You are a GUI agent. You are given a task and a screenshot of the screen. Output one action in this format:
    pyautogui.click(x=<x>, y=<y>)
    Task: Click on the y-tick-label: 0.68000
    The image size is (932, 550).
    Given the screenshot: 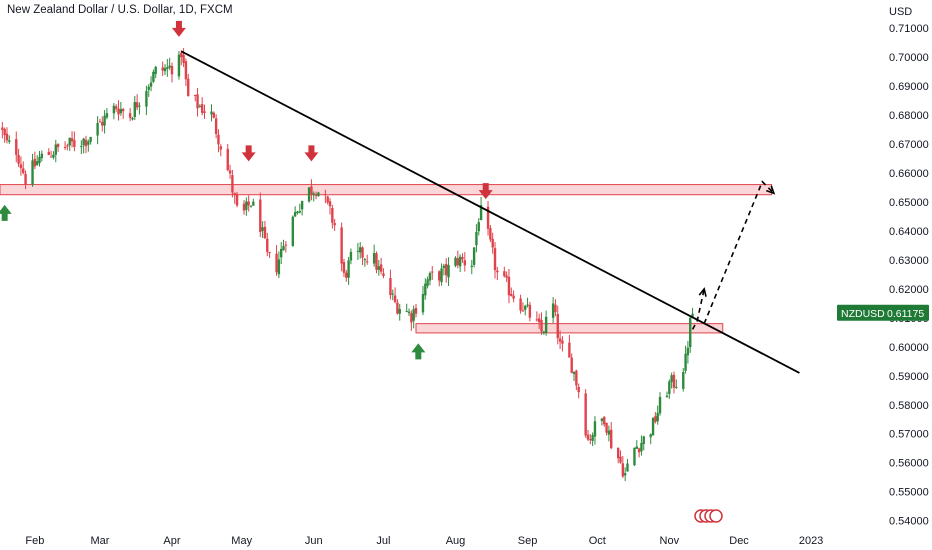 What is the action you would take?
    pyautogui.click(x=909, y=116)
    